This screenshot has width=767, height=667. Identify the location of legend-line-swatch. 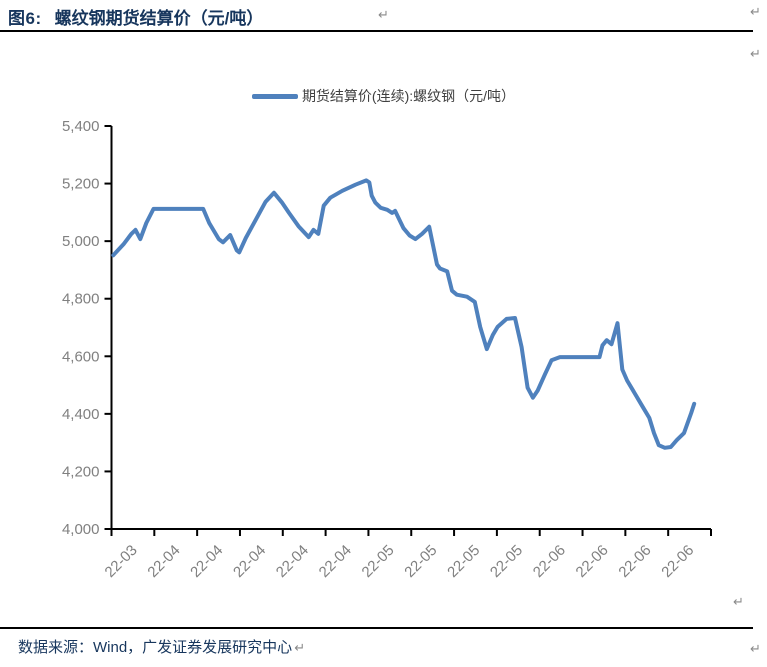
(274, 96).